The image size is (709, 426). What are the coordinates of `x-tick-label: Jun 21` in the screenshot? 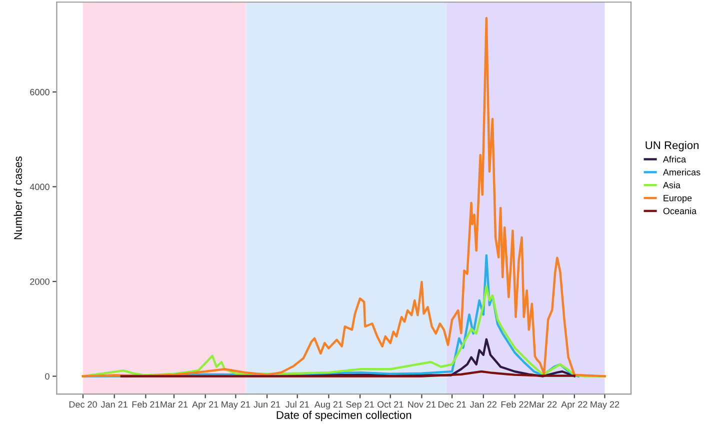 It's located at (267, 404).